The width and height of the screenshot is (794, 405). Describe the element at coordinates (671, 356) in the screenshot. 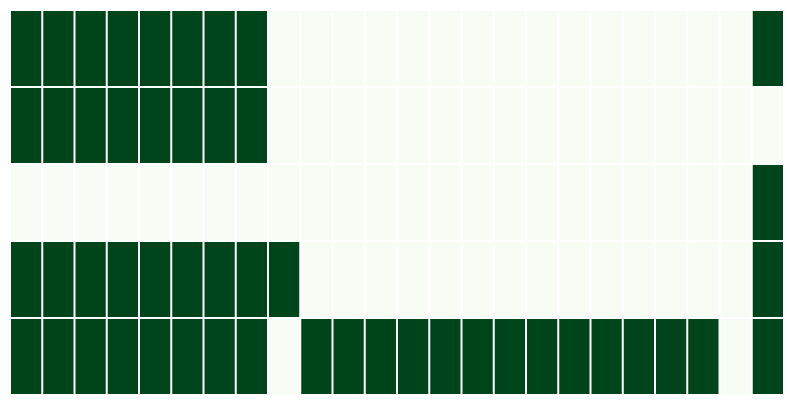

I see `heatmap-cell-r4-c20` at that location.